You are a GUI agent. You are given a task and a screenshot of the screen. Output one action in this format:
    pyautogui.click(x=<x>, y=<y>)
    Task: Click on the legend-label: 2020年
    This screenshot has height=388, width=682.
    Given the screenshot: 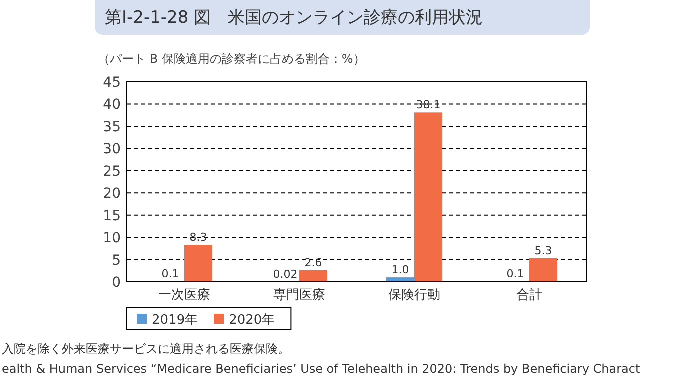 What is the action you would take?
    pyautogui.click(x=252, y=320)
    